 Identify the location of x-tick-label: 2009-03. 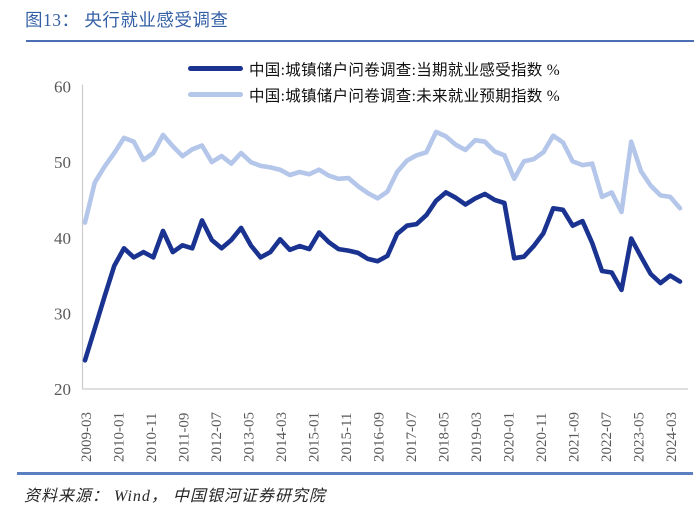
(87, 437).